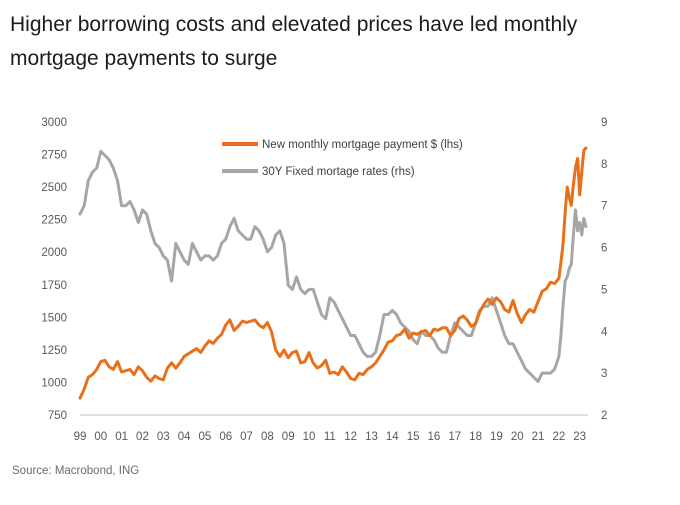 The height and width of the screenshot is (505, 680). Describe the element at coordinates (604, 416) in the screenshot. I see `y-right-tick-label: 2` at that location.